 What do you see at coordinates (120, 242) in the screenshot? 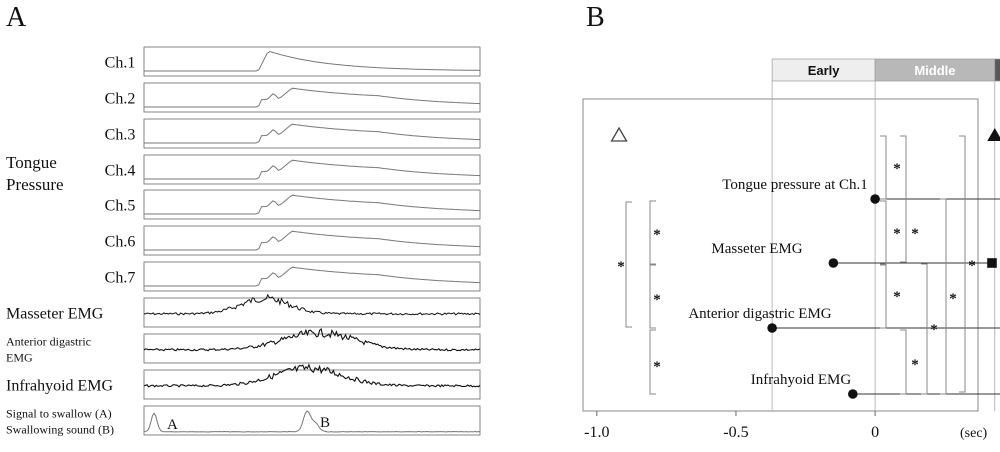
I see `trace-label: Ch.6` at bounding box center [120, 242].